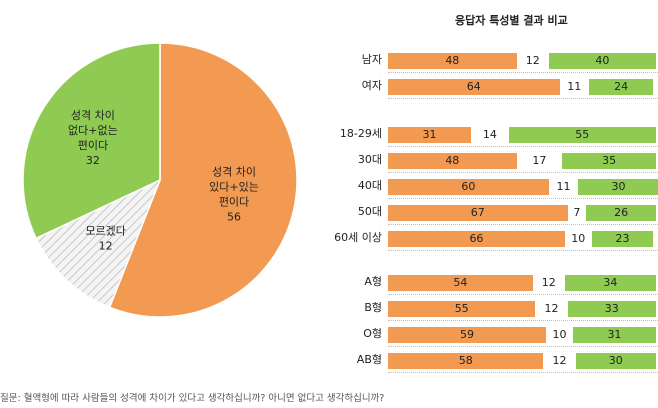 This screenshot has height=408, width=658. What do you see at coordinates (468, 187) in the screenshot?
I see `bar-segment-yes: 60` at bounding box center [468, 187].